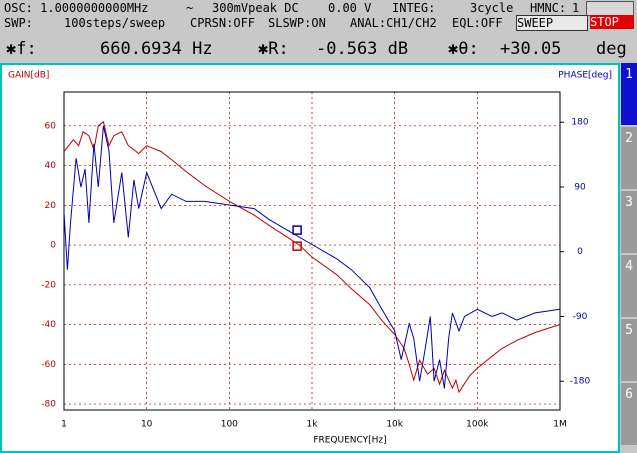  Describe the element at coordinates (629, 350) in the screenshot. I see `tab: 5` at that location.